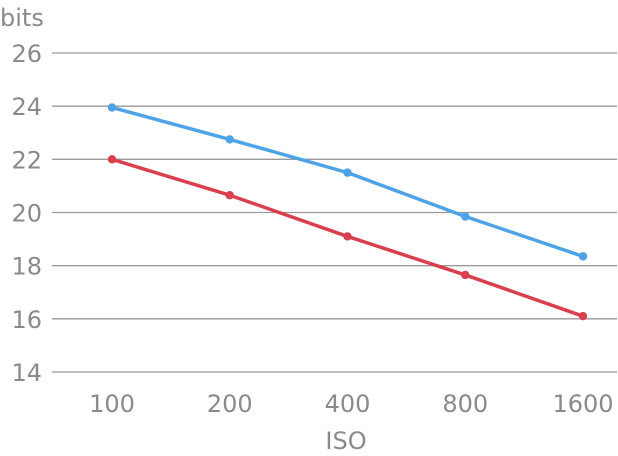 The width and height of the screenshot is (618, 456). I want to click on x-tick-label: 800, so click(465, 404).